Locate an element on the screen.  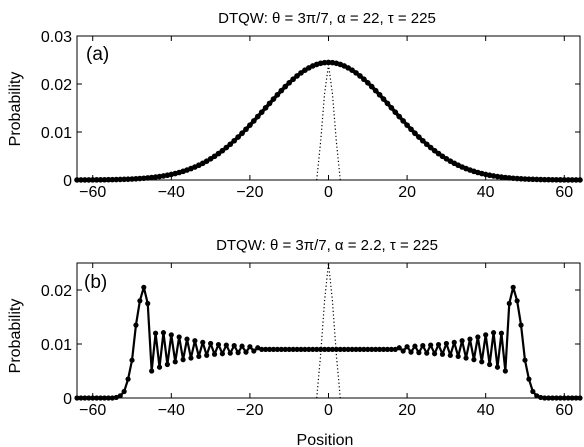
panel-a-ytick-label: 0.01 is located at coordinates (56, 133).